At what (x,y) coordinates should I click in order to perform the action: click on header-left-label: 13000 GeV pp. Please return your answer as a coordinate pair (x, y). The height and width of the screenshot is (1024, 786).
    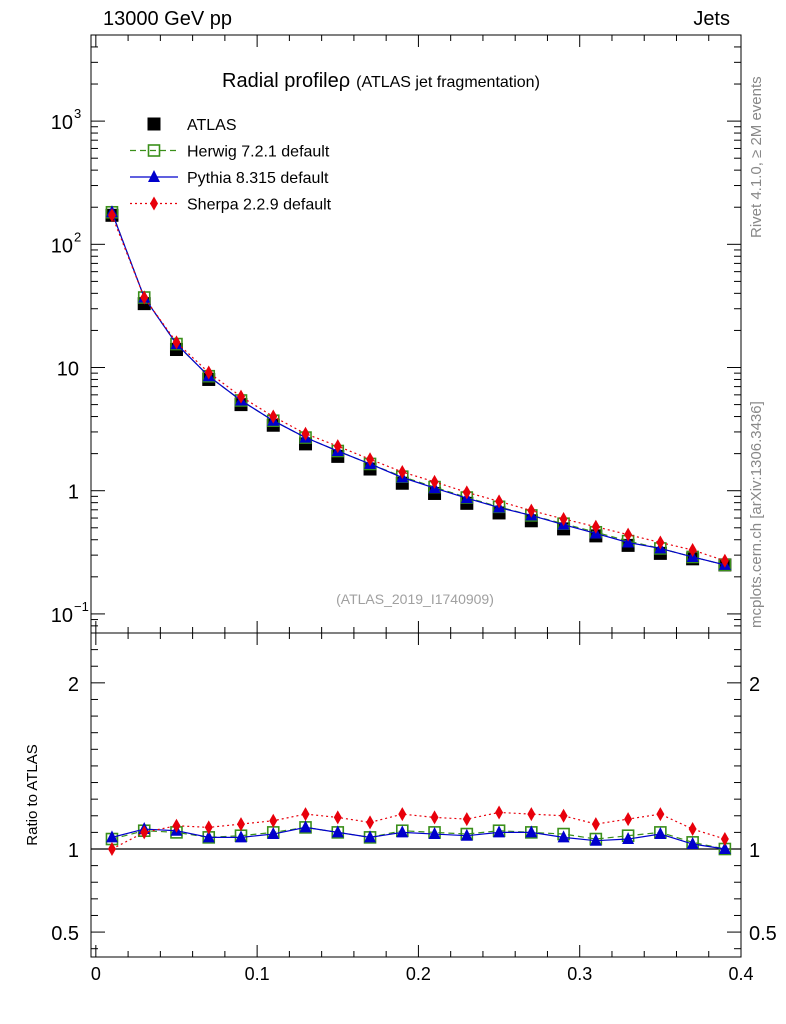
    Looking at the image, I should click on (167, 19).